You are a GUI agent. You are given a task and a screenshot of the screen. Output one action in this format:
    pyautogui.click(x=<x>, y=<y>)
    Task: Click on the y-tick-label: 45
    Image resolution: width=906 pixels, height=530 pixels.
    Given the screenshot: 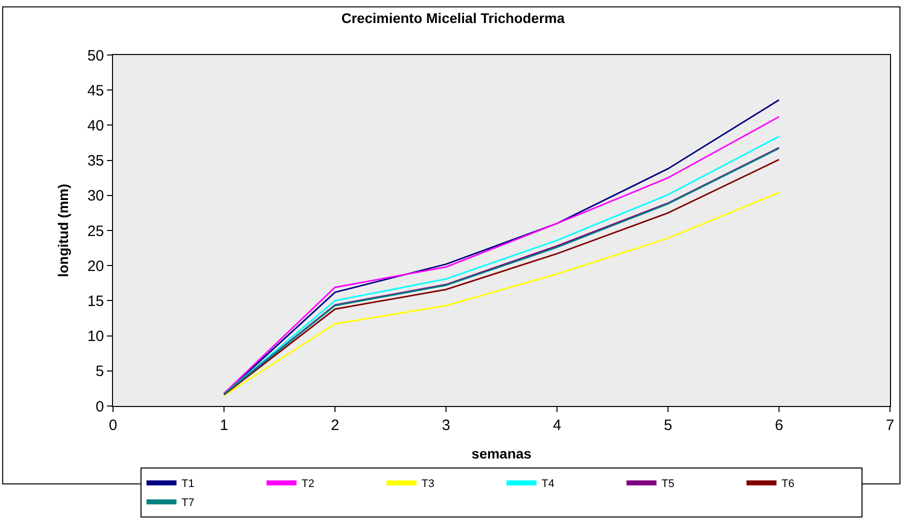 What is the action you would take?
    pyautogui.click(x=95, y=91)
    